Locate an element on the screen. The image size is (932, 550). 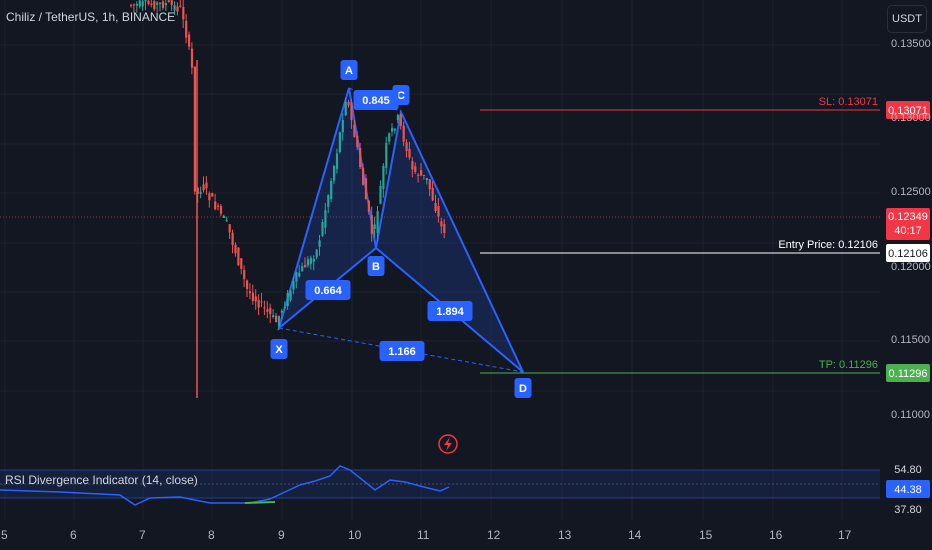
point-x-marker-text: X is located at coordinates (279, 350).